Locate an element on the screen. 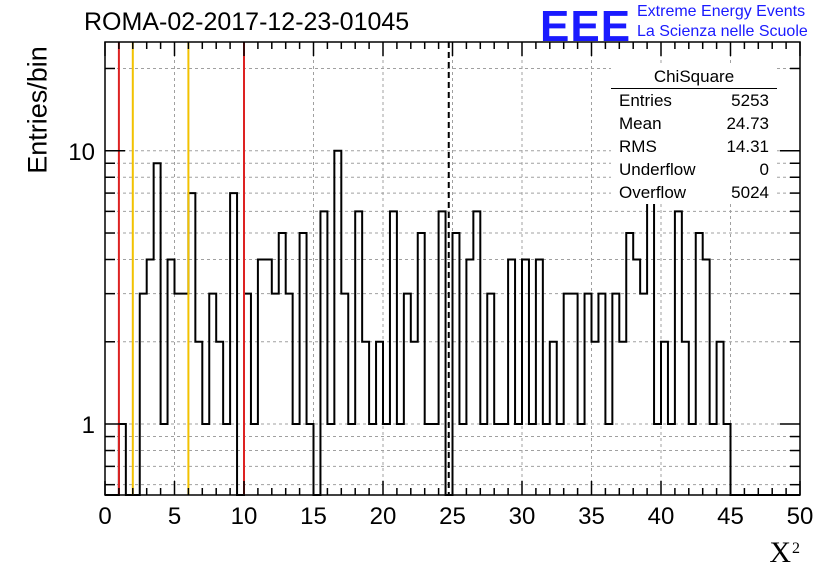 This screenshot has width=836, height=572. logo-tagline-2: La Scienza nelle Scuole is located at coordinates (722, 31).